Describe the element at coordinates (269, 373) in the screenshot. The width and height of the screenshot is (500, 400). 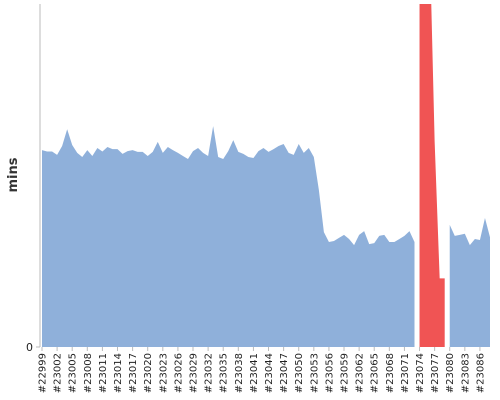
I see `x-tick-label: #23044` at that location.